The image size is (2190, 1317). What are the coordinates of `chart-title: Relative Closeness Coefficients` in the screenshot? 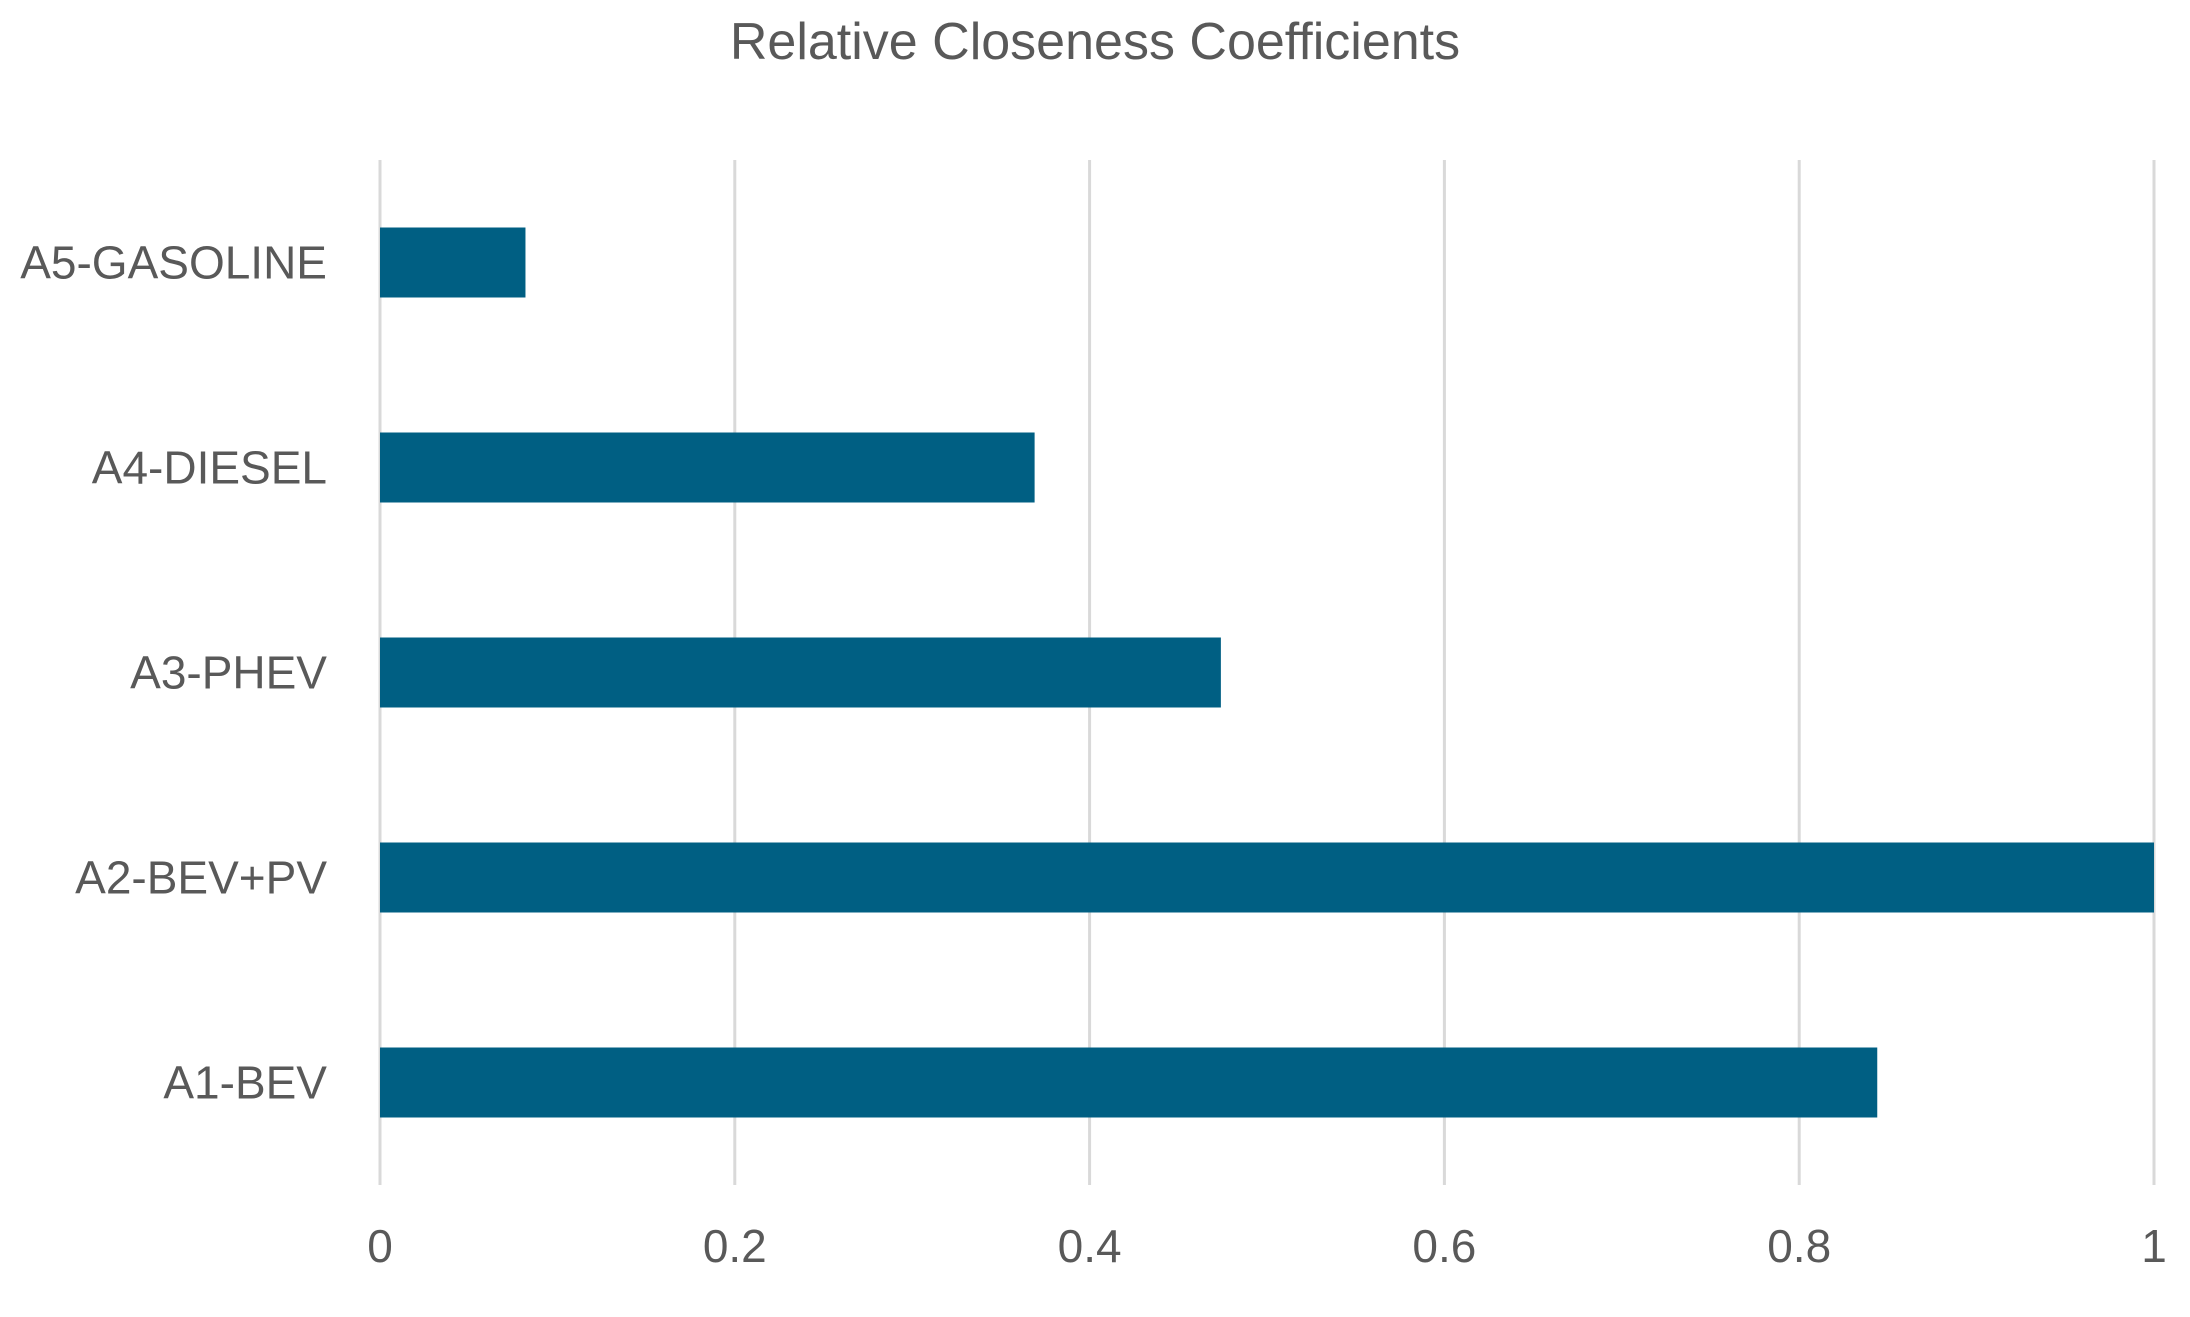 It's located at (1095, 42).